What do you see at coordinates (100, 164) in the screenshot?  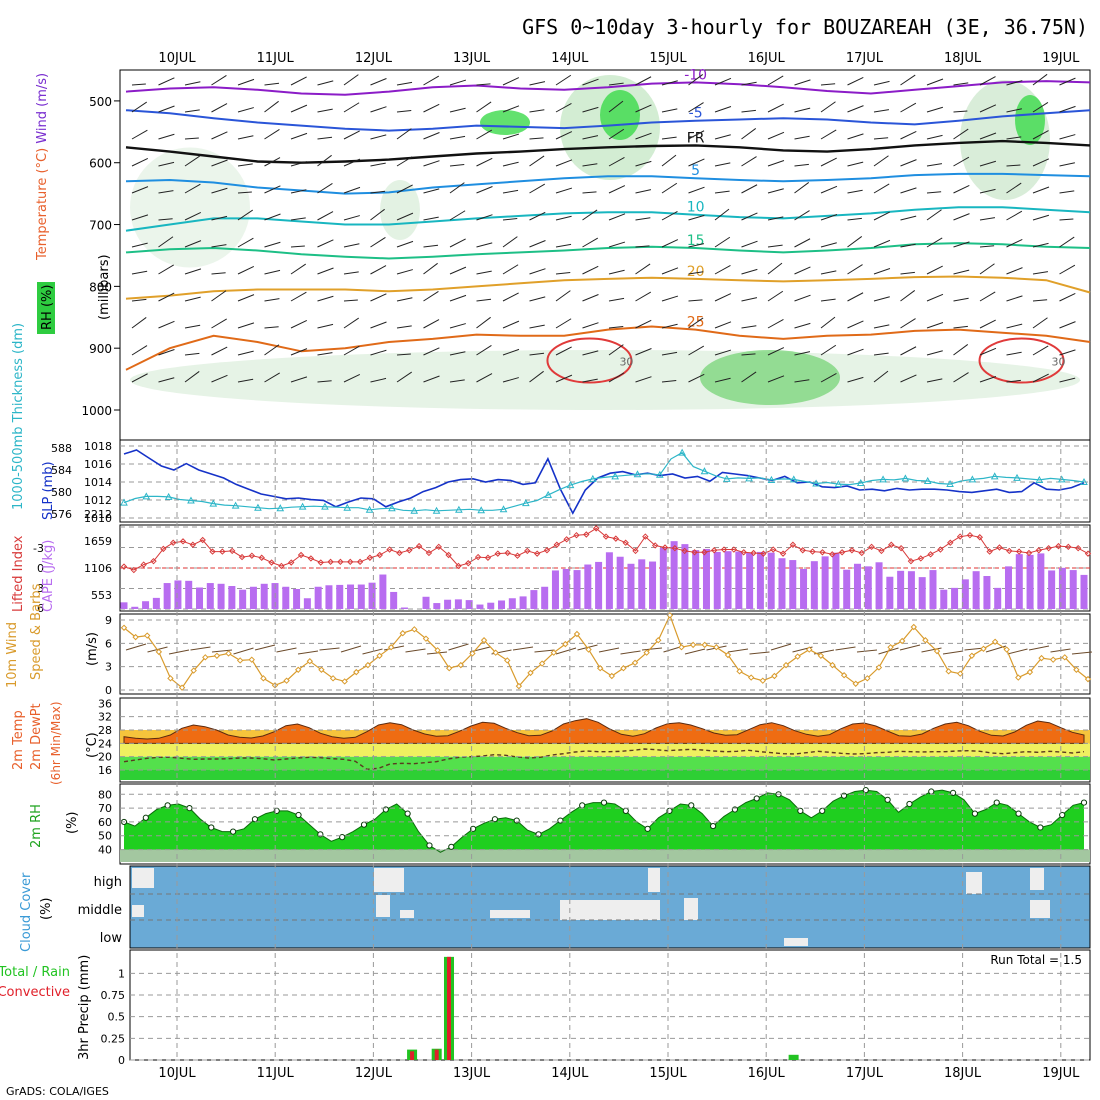 I see `pressure-tick-label: 600` at bounding box center [100, 164].